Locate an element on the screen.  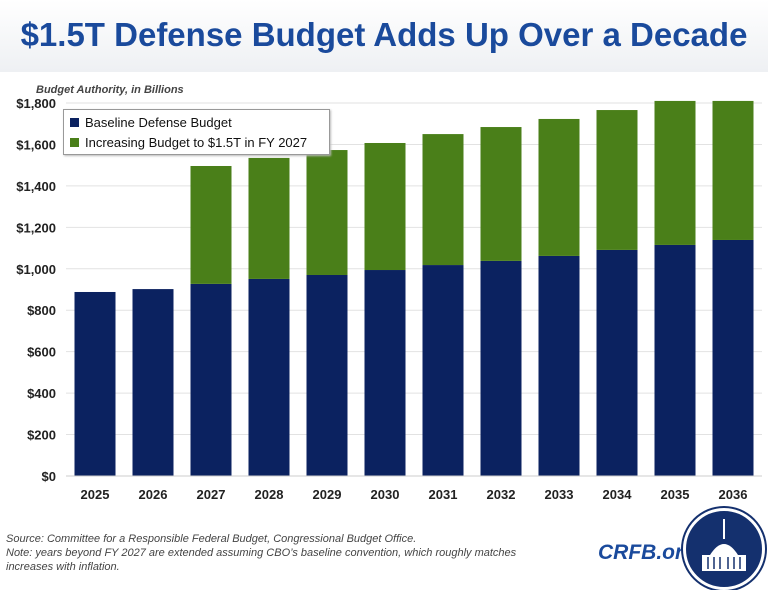
bar-increase-2033 is located at coordinates (559, 187).